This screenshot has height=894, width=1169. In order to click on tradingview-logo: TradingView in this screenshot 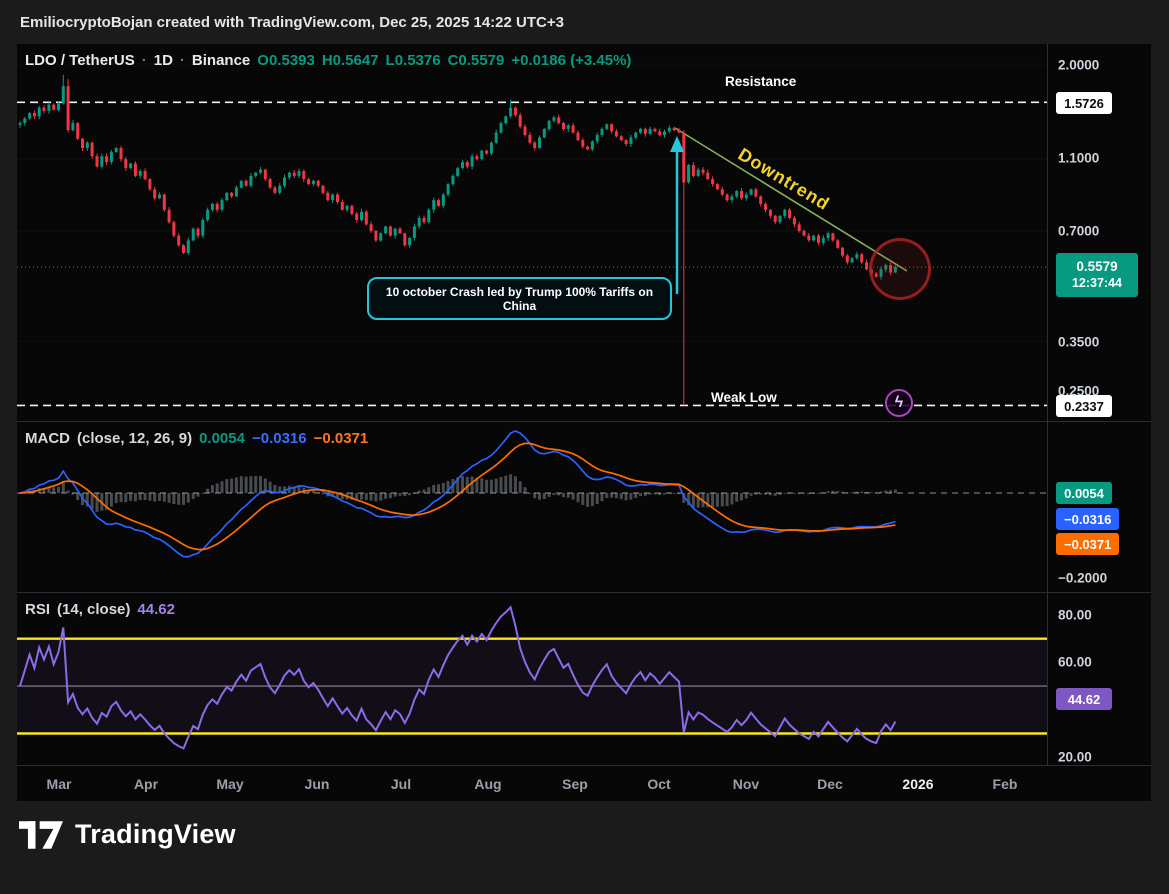, I will do `click(127, 834)`.